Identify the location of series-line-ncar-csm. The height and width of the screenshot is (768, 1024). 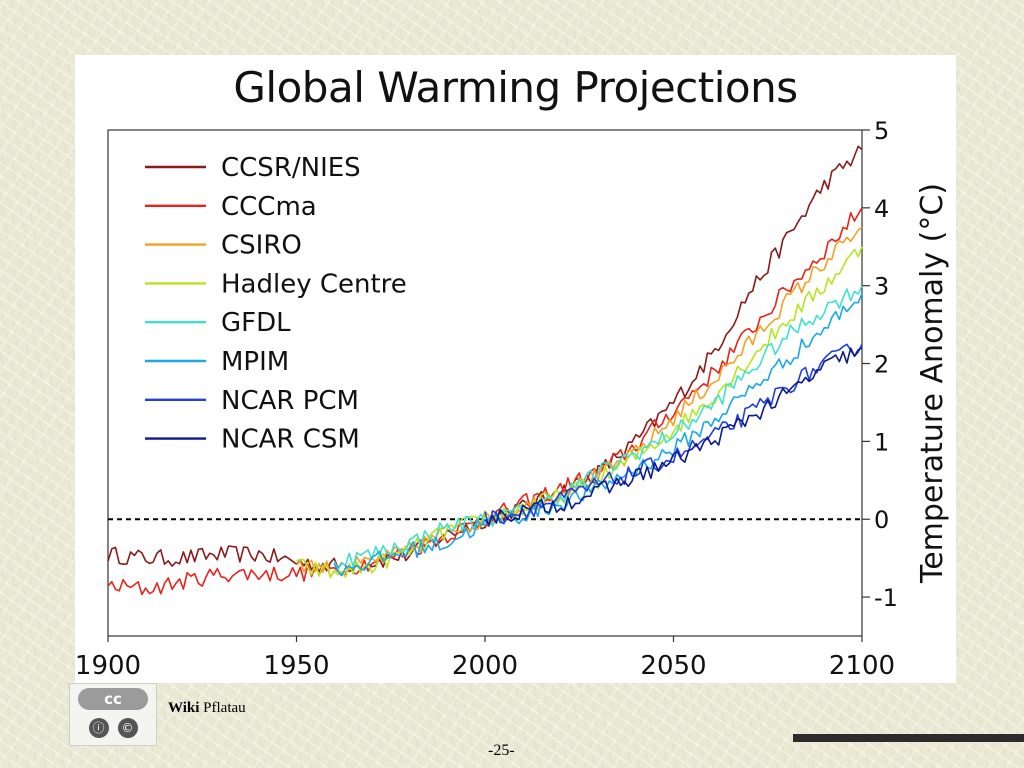
(673, 436).